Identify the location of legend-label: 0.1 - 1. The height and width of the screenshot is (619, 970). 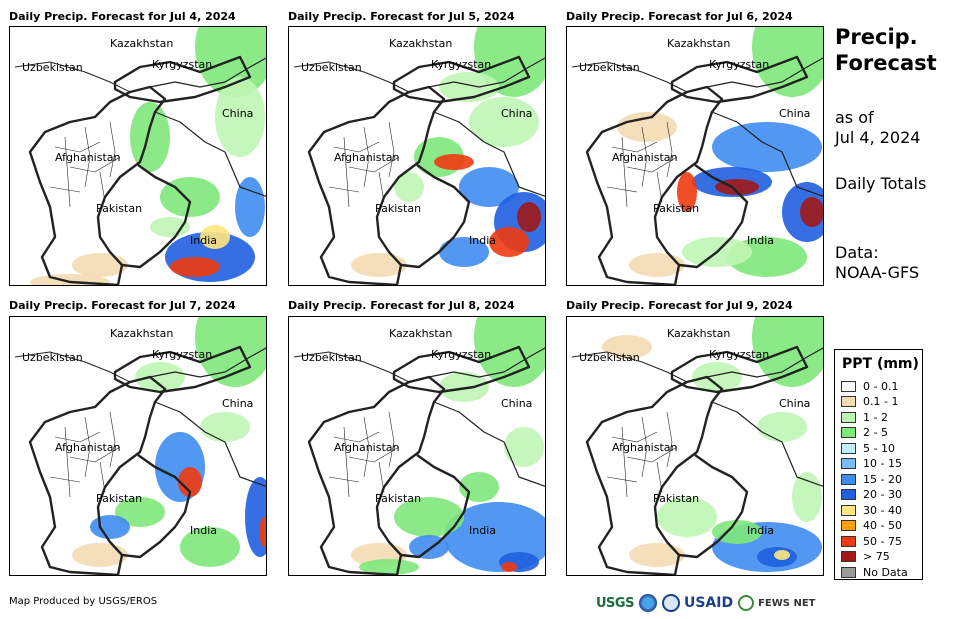
(881, 401).